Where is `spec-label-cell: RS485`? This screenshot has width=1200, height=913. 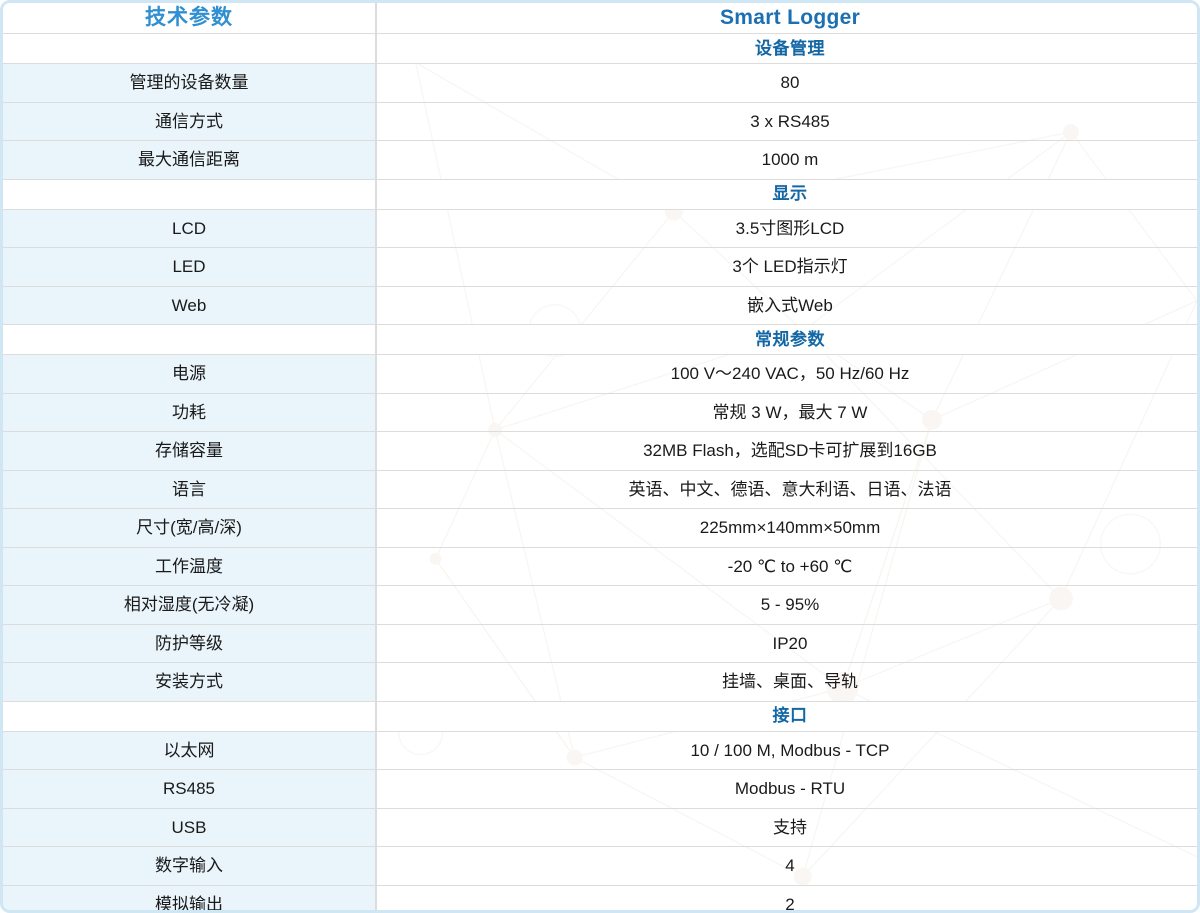
spec-label-cell: RS485 is located at coordinates (190, 789).